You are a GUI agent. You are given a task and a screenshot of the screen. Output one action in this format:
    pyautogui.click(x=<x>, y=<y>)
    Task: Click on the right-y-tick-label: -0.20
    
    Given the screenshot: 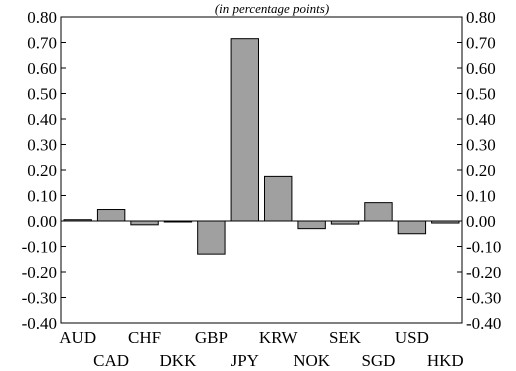 What is the action you would take?
    pyautogui.click(x=483, y=272)
    